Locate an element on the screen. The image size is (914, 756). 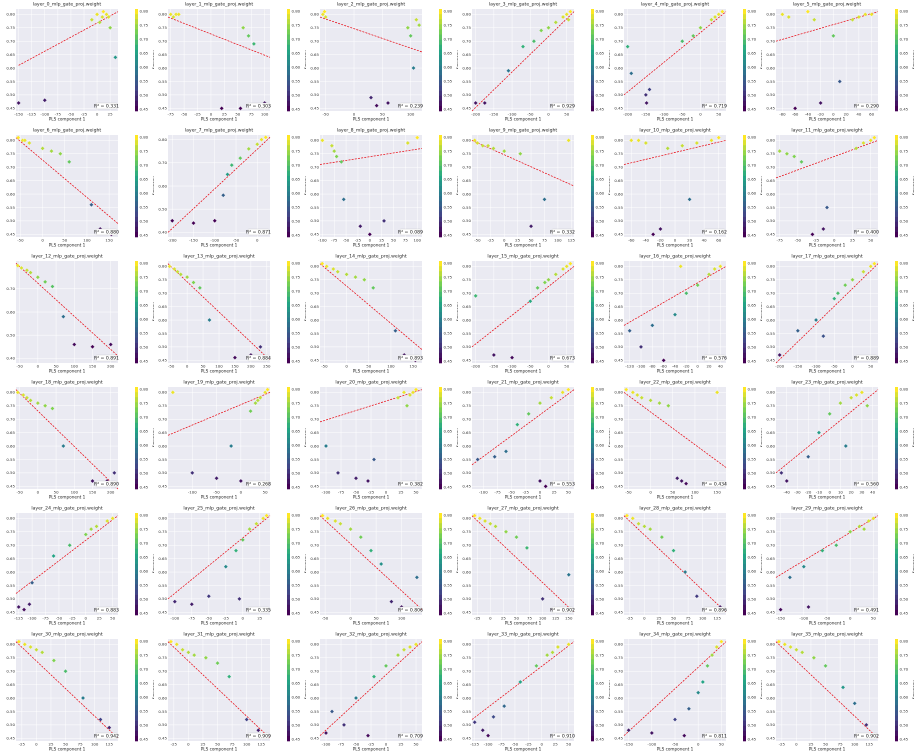
y-tick-label: 0.50 is located at coordinates (770, 220).